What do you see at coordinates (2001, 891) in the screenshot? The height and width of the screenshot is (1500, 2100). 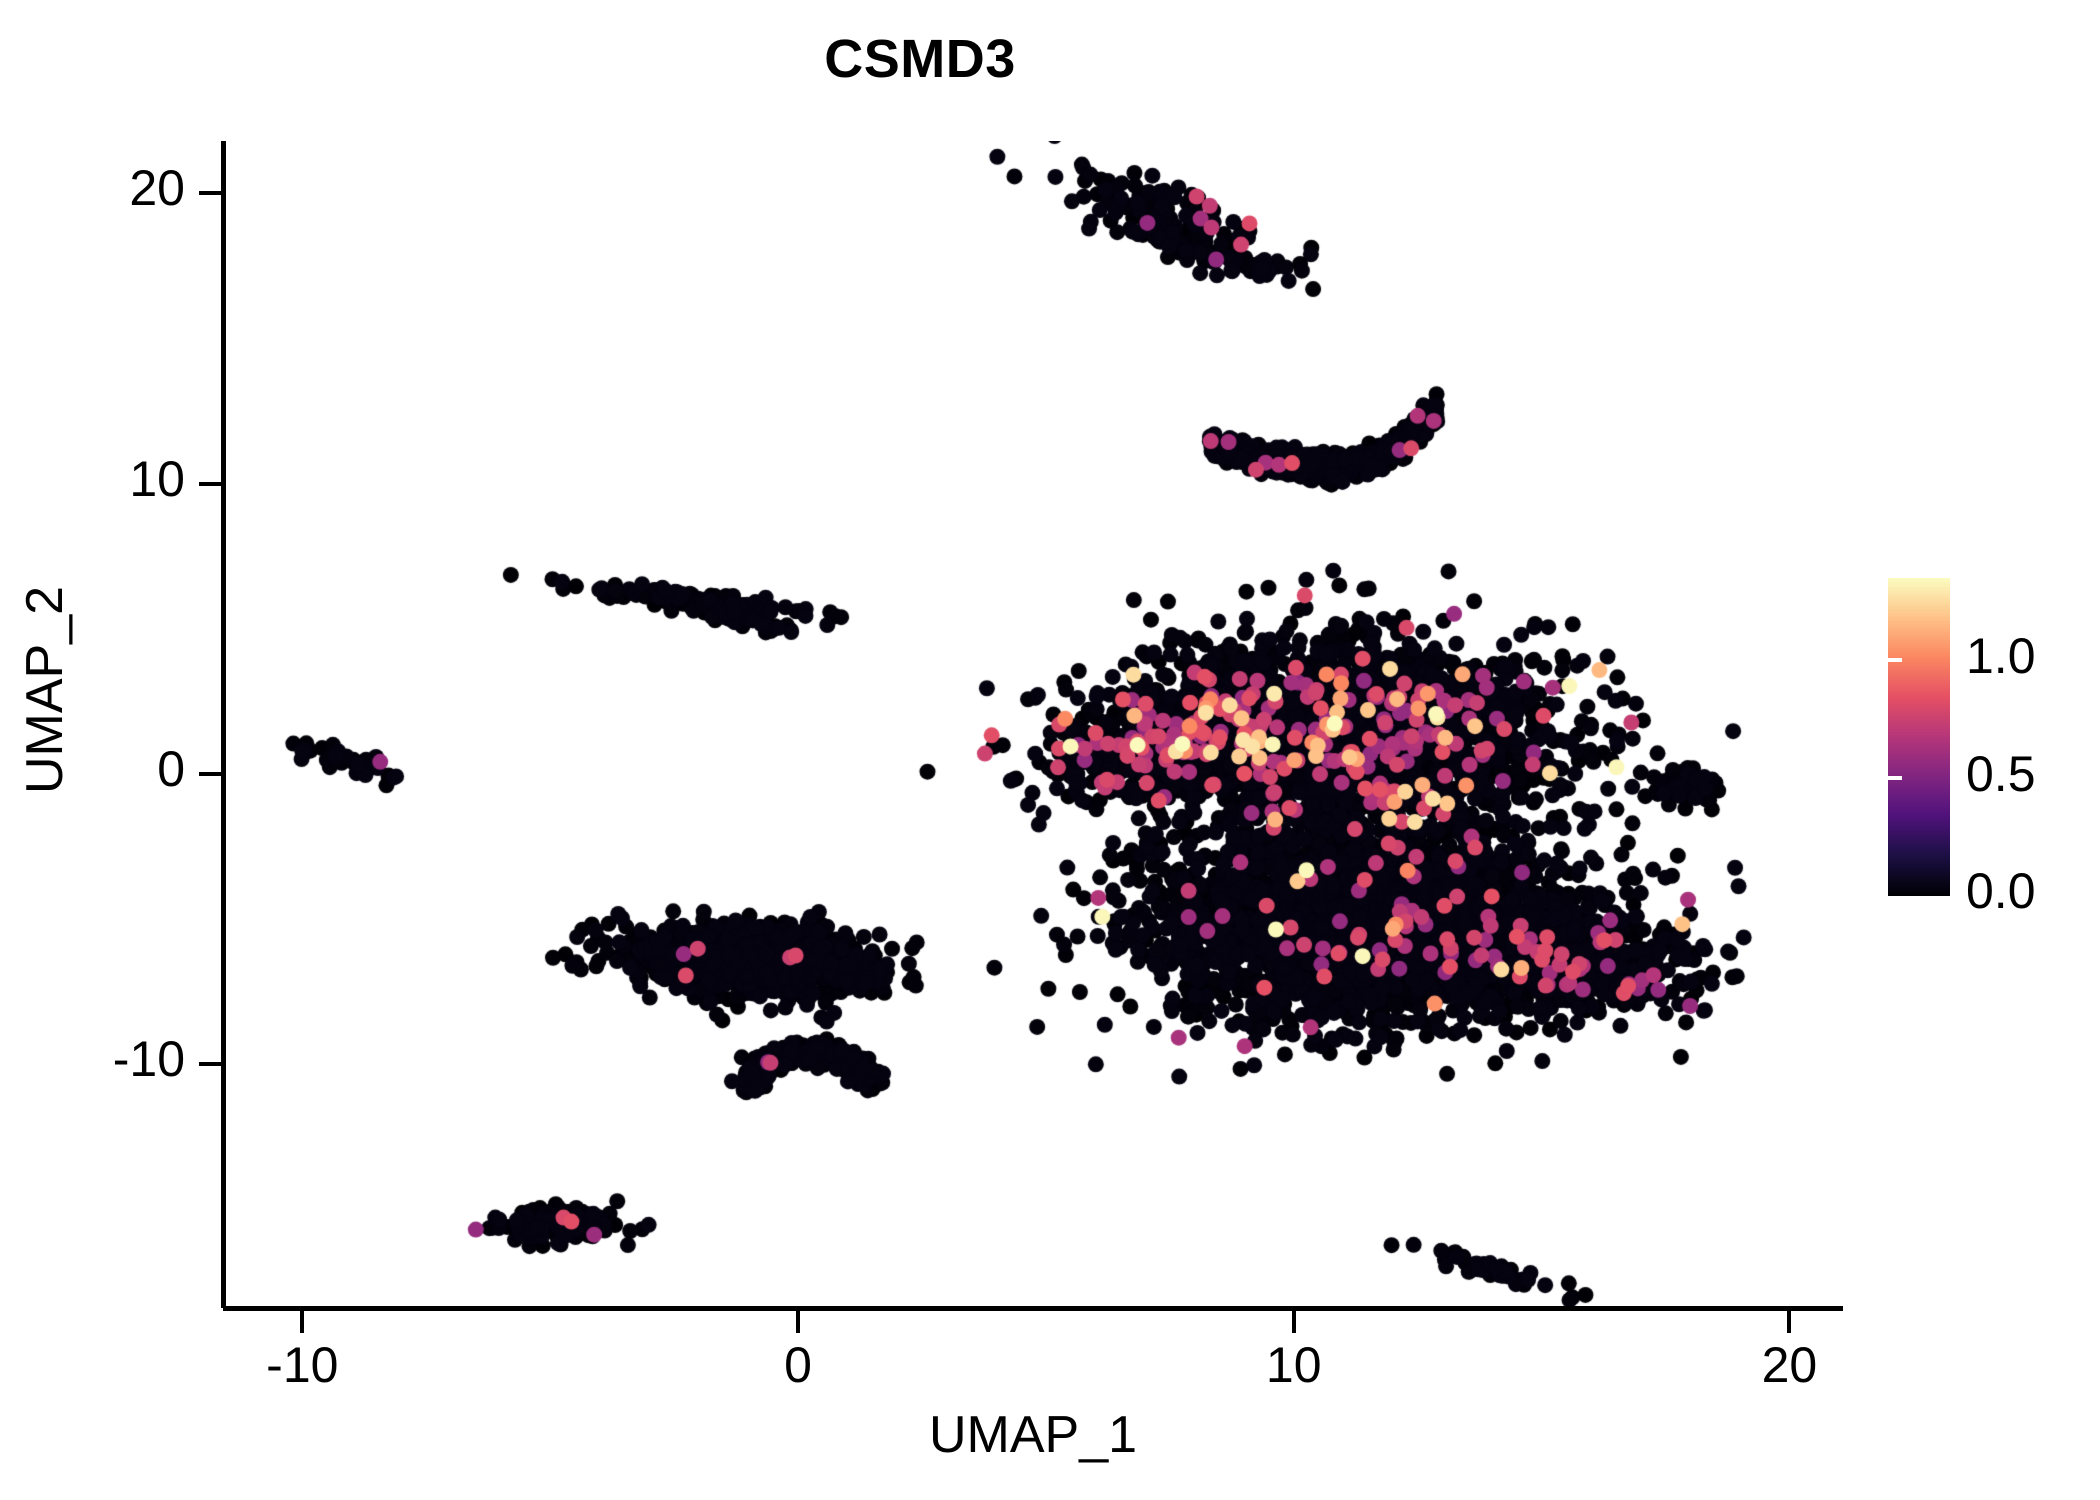 I see `colorbar-tick-label: 0.0` at bounding box center [2001, 891].